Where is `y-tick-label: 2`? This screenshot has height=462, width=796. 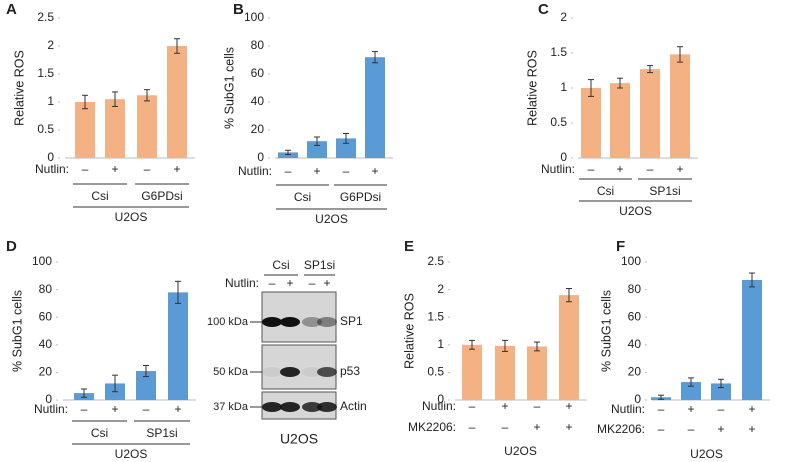
y-tick-label: 2 is located at coordinates (563, 17).